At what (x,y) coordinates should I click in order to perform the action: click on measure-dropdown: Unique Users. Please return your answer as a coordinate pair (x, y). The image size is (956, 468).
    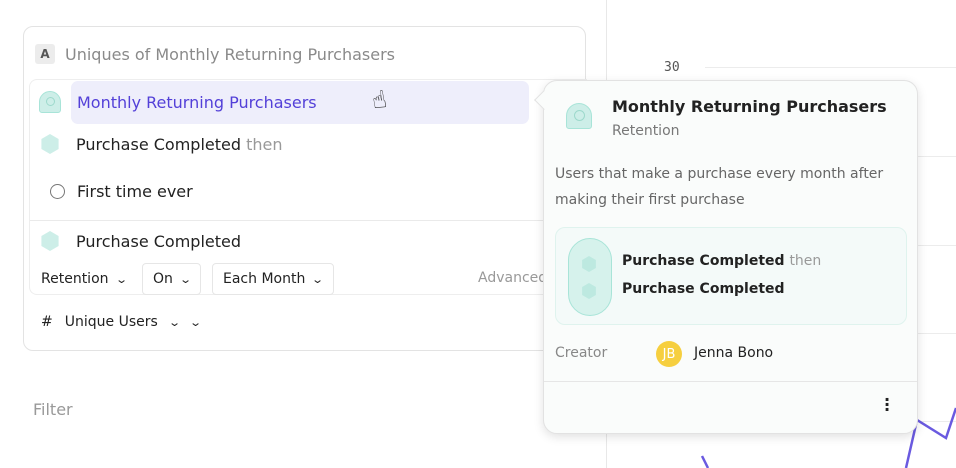
    Looking at the image, I should click on (111, 322).